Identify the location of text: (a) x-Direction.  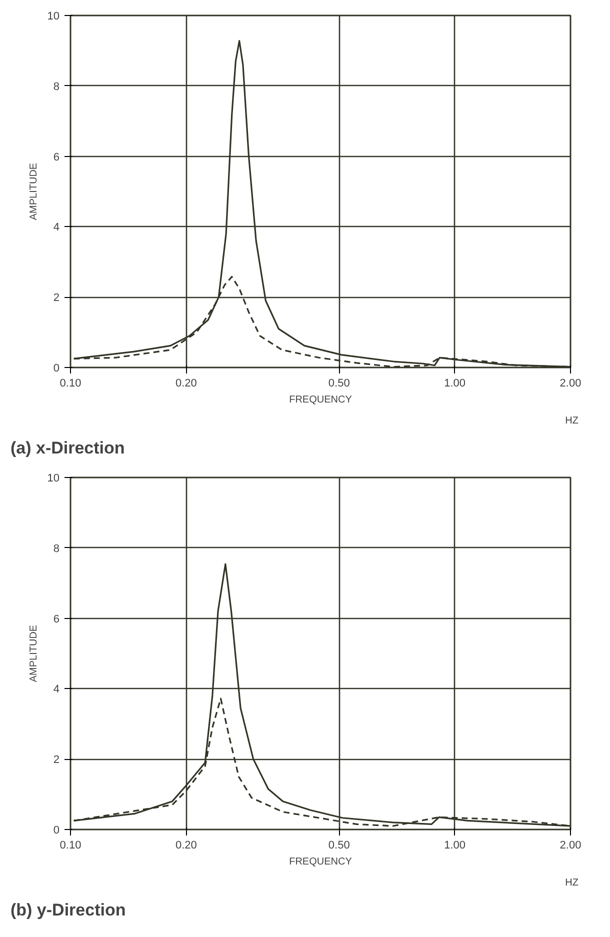
(67, 448).